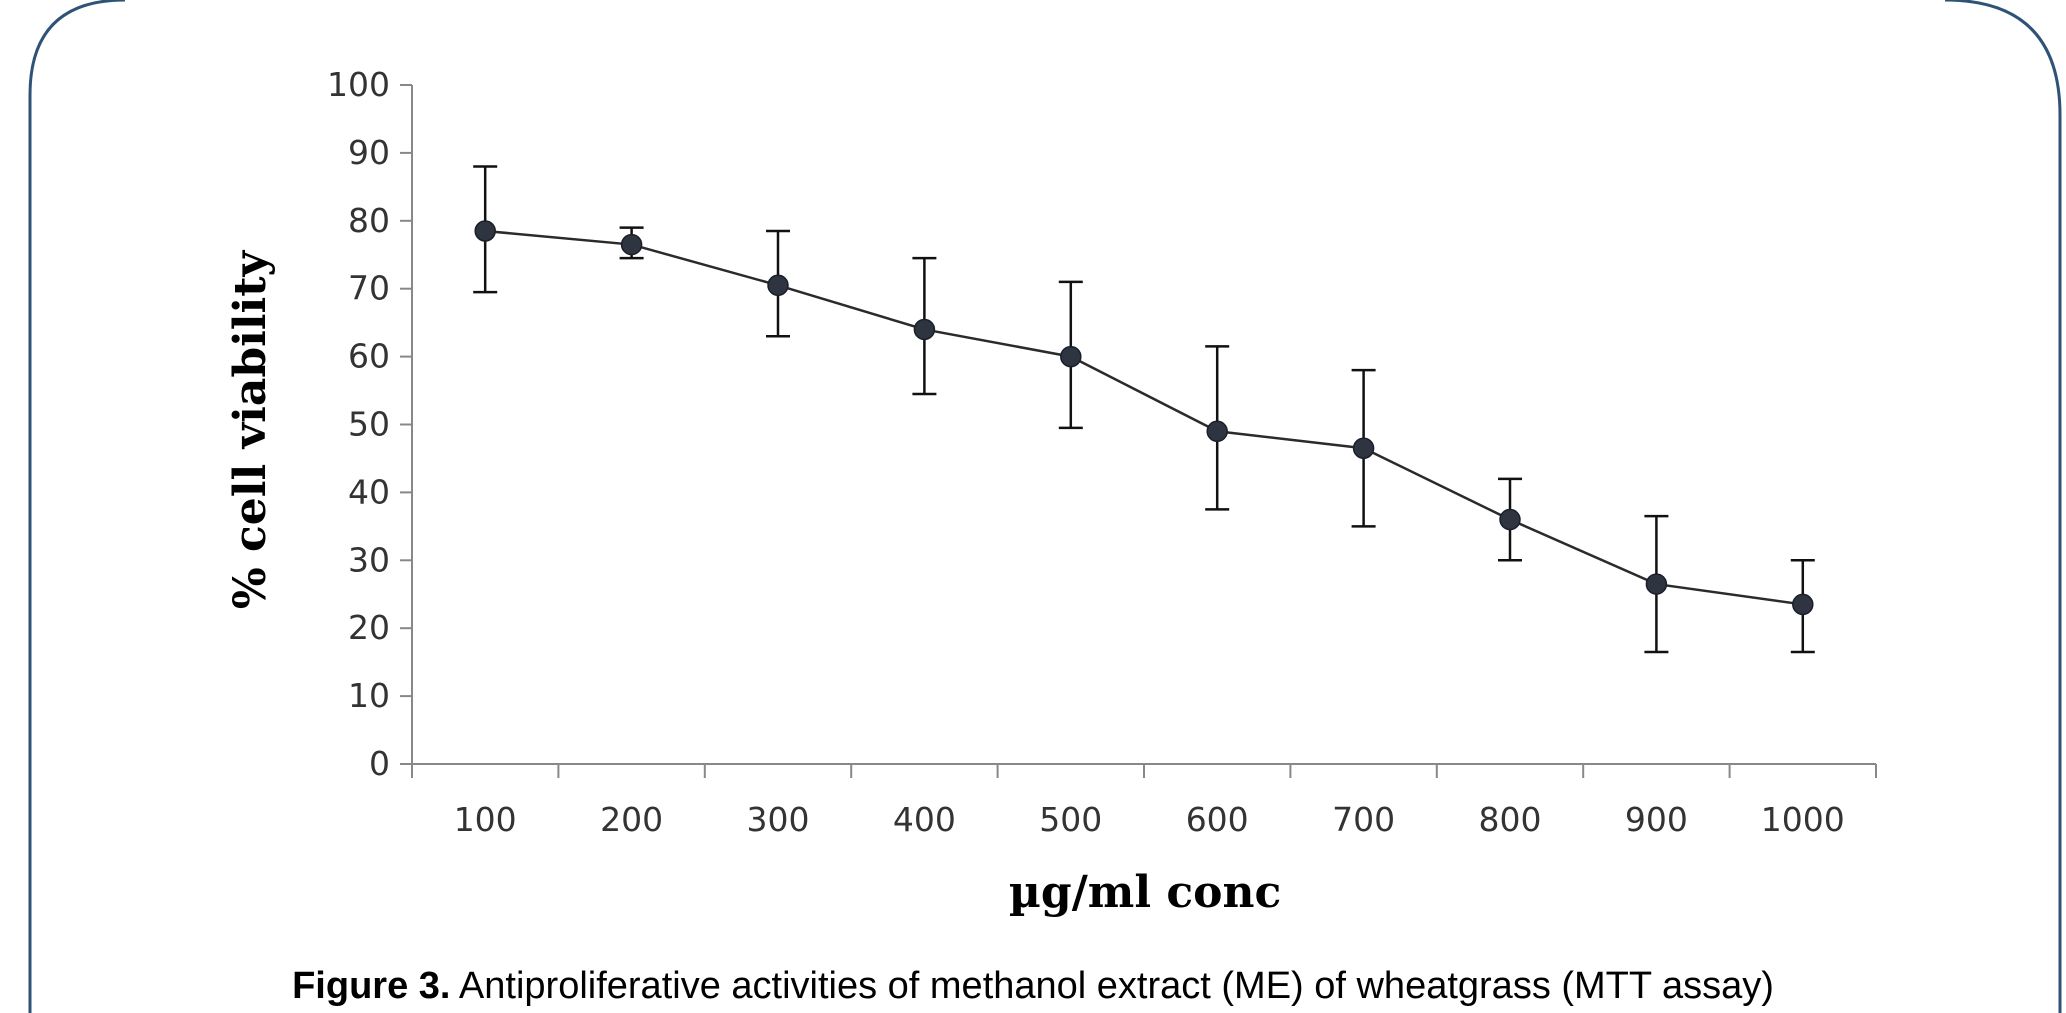 The image size is (2066, 1013). Describe the element at coordinates (369, 356) in the screenshot. I see `y-tick-label: 60` at that location.